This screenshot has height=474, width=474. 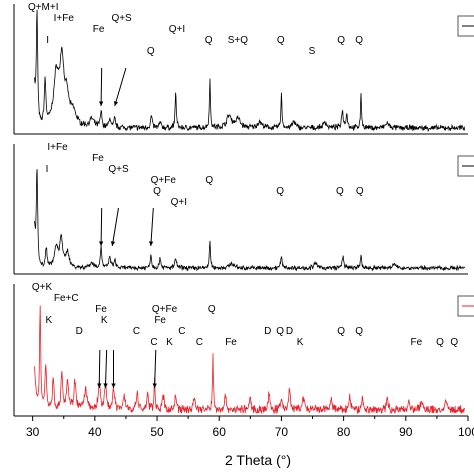 What do you see at coordinates (238, 40) in the screenshot?
I see `peak-label: S+Q` at bounding box center [238, 40].